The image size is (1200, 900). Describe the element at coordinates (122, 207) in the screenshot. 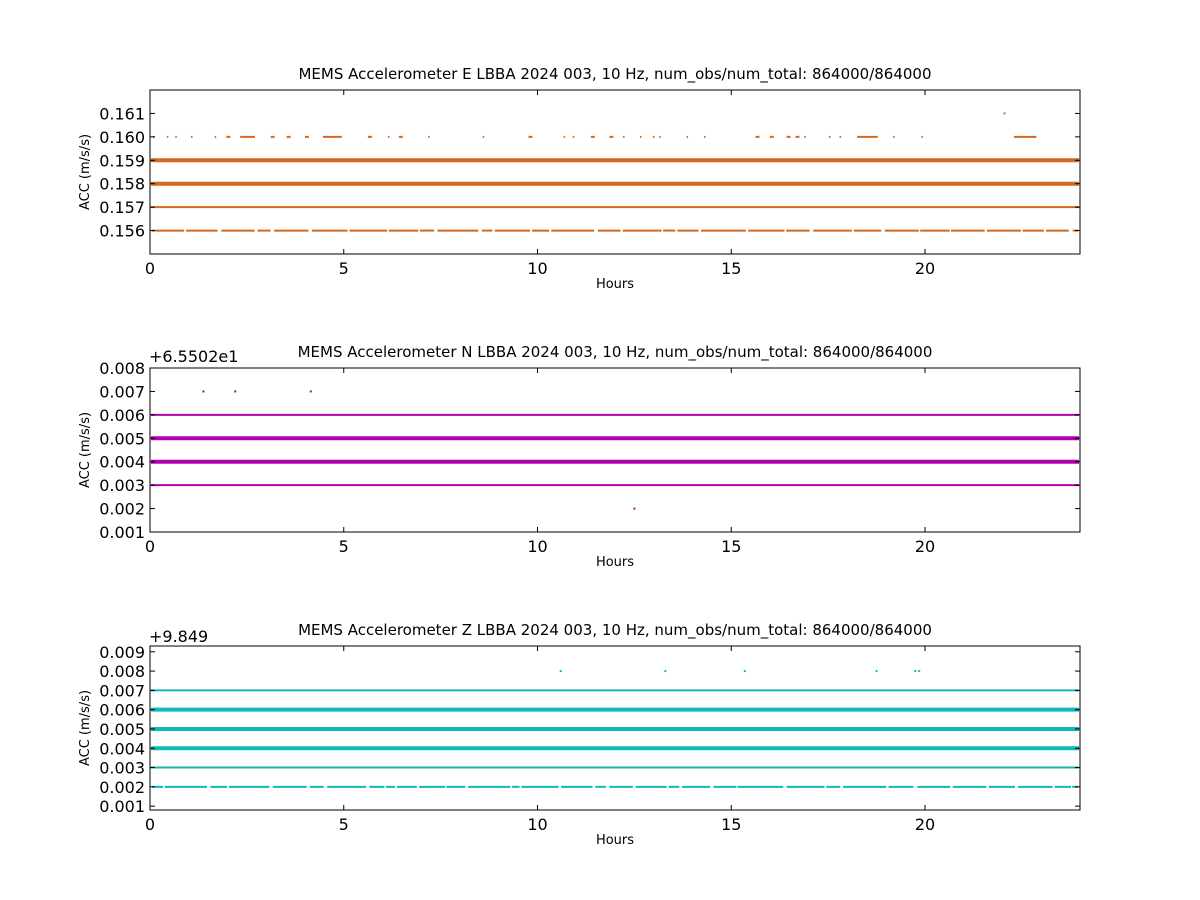

I see `y-tick-label: 0.157` at that location.